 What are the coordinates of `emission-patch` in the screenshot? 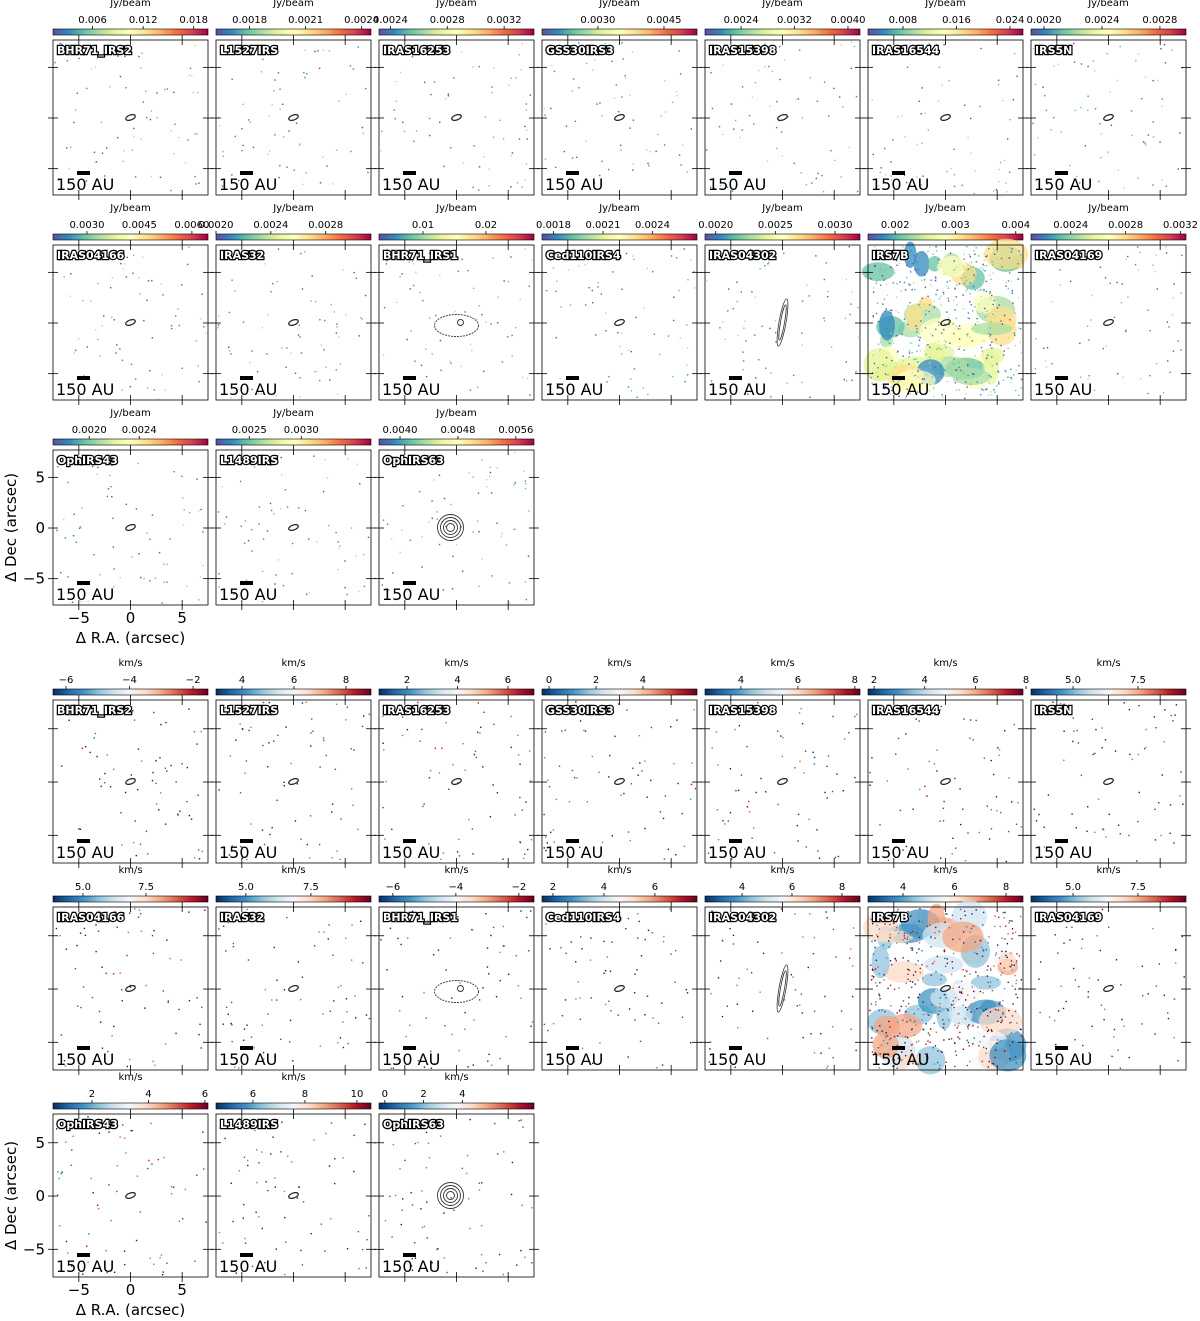 It's located at (1006, 254).